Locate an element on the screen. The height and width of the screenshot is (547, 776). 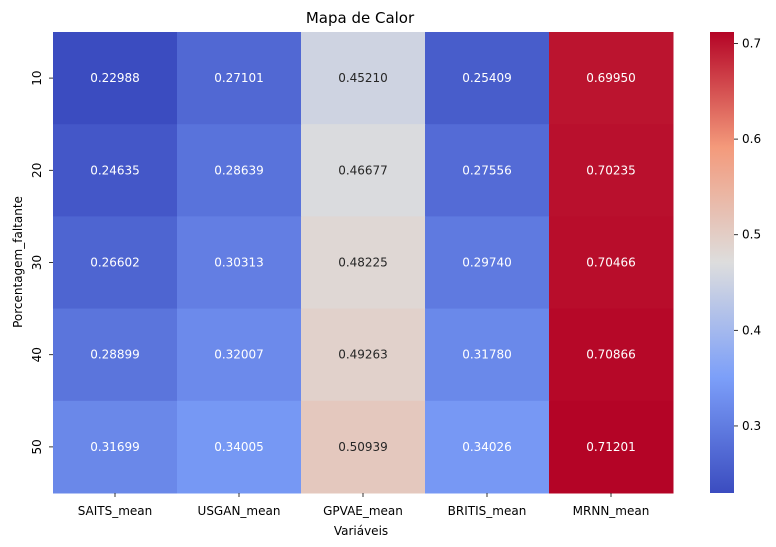
colorbar is located at coordinates (722, 262).